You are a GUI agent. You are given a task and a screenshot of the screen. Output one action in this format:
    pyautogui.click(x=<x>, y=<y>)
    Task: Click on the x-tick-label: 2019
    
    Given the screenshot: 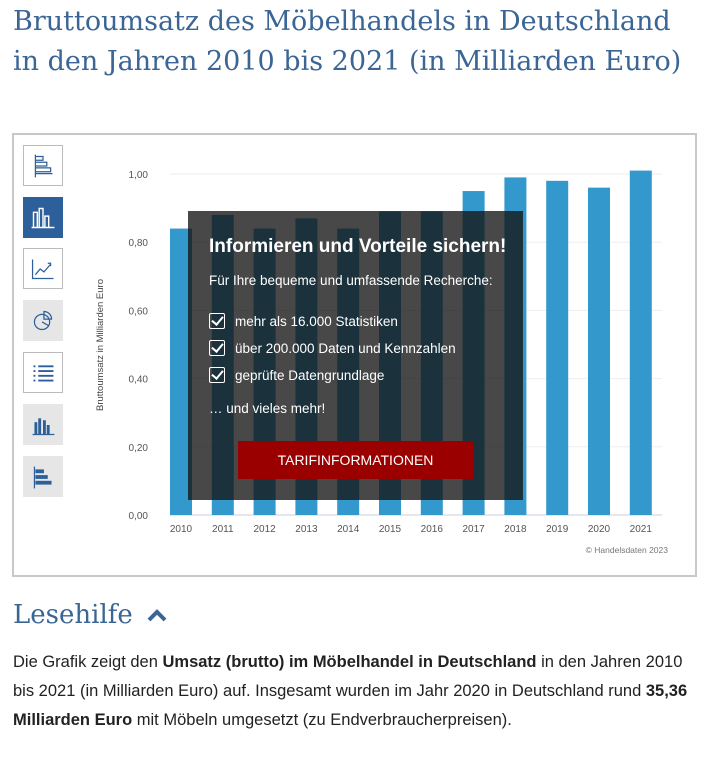 What is the action you would take?
    pyautogui.click(x=557, y=529)
    